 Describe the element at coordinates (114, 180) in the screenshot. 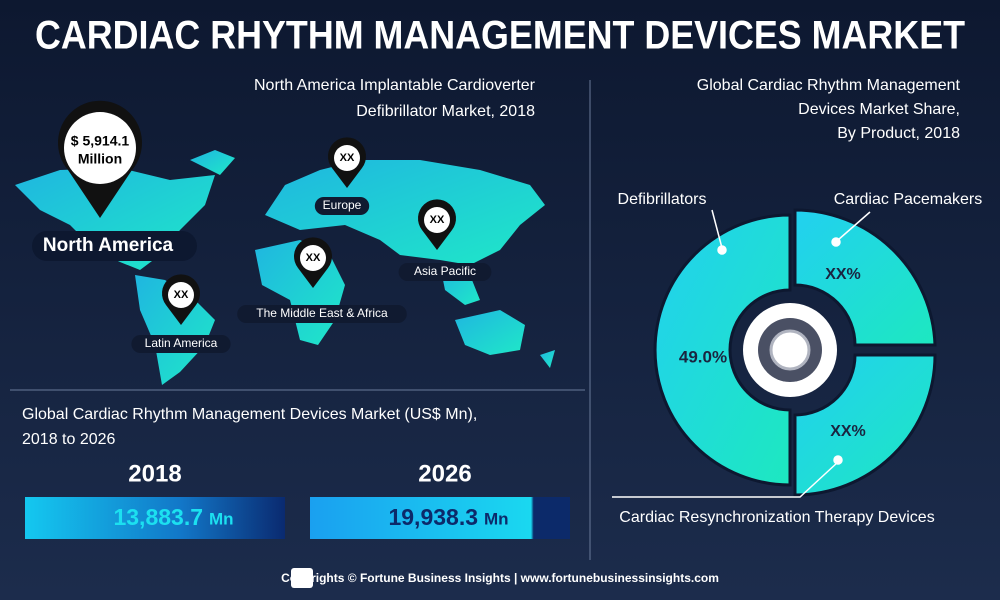

I see `highlight-pin: $ 5,914.1 Million North America` at that location.